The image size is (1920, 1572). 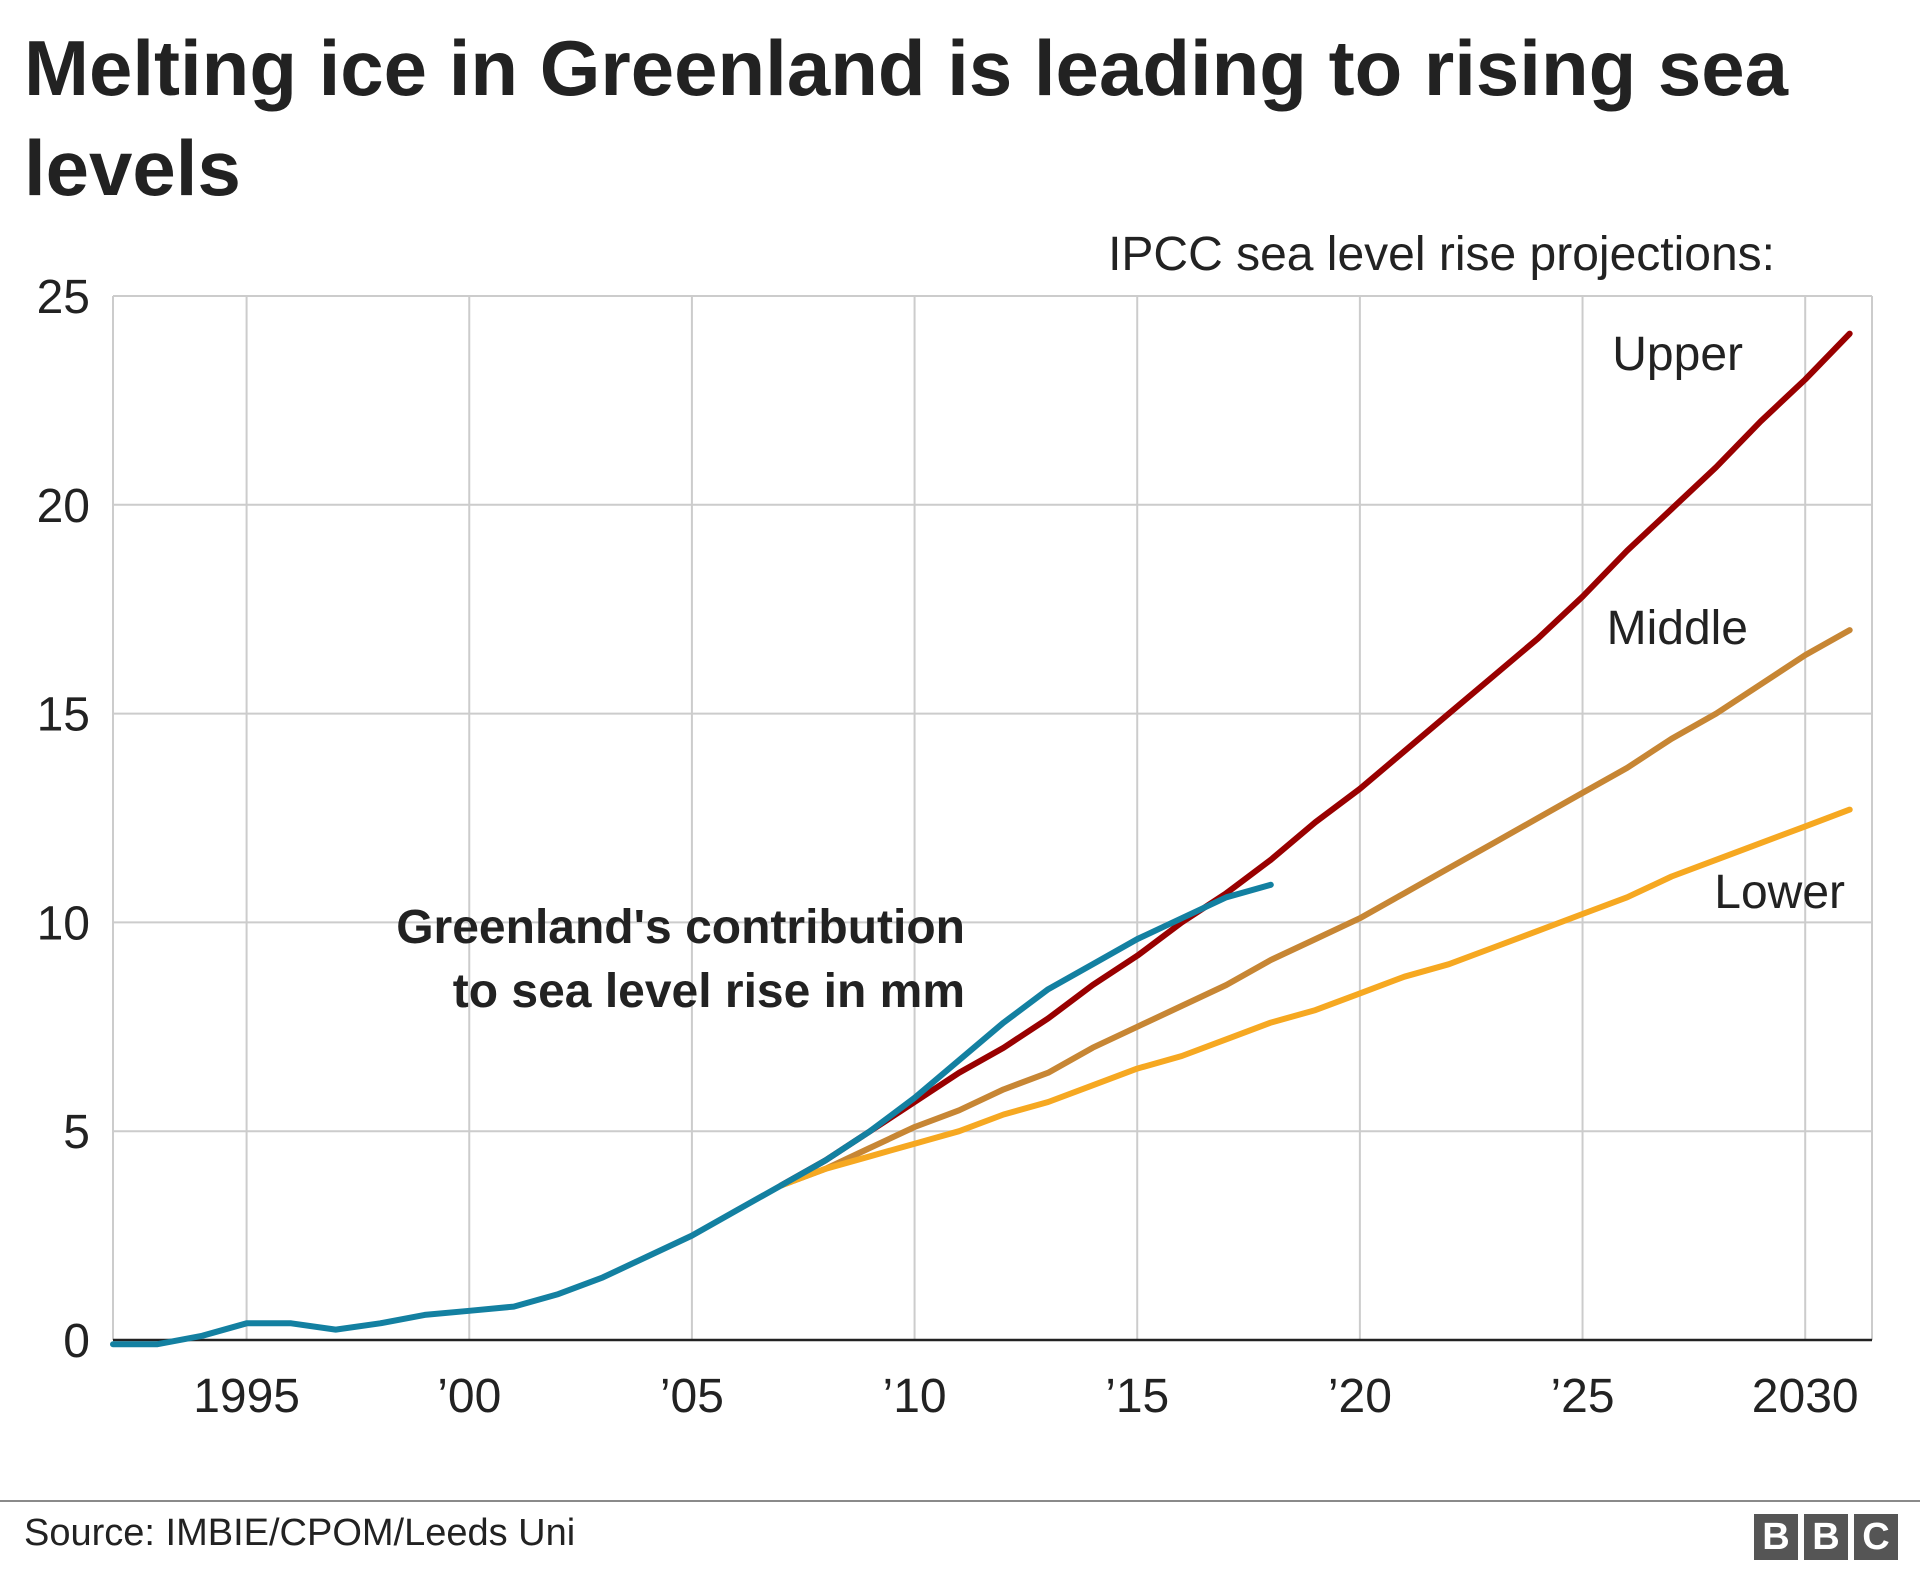 What do you see at coordinates (63, 923) in the screenshot?
I see `y-tick-label: 10` at bounding box center [63, 923].